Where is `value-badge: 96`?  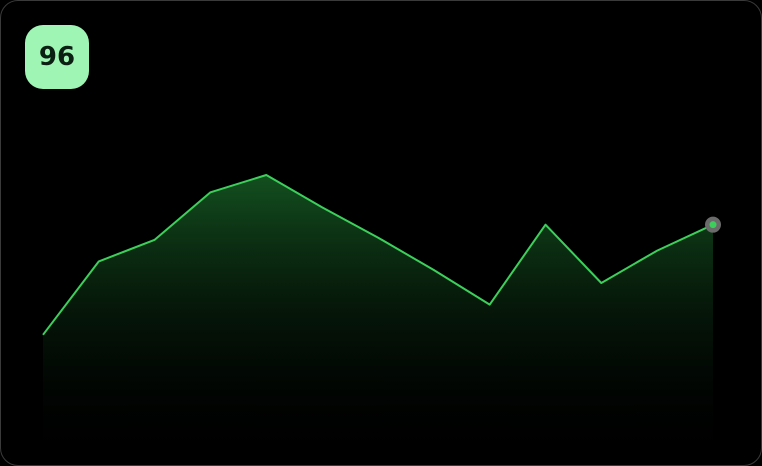
value-badge: 96 is located at coordinates (57, 57).